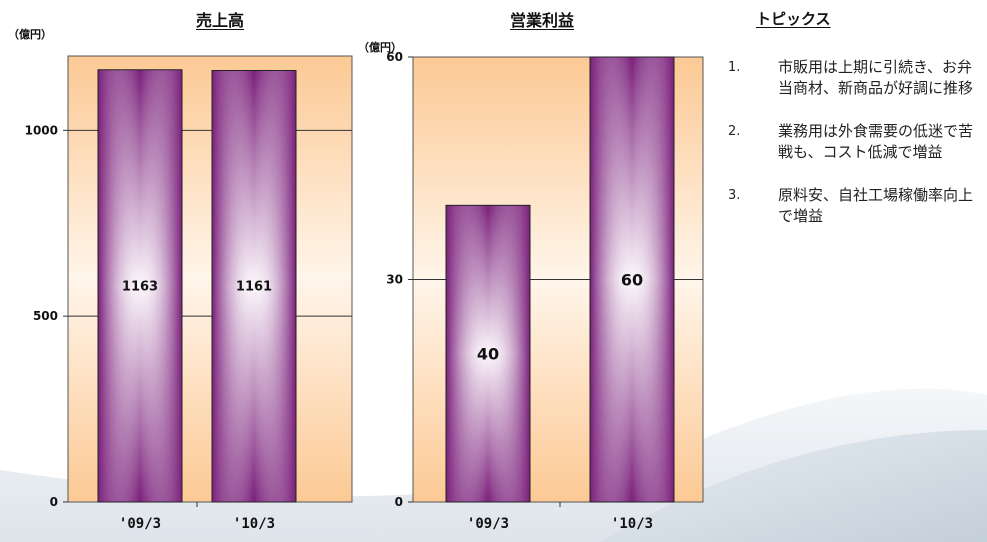 The width and height of the screenshot is (987, 542). I want to click on sales-category-label: '10/3, so click(254, 524).